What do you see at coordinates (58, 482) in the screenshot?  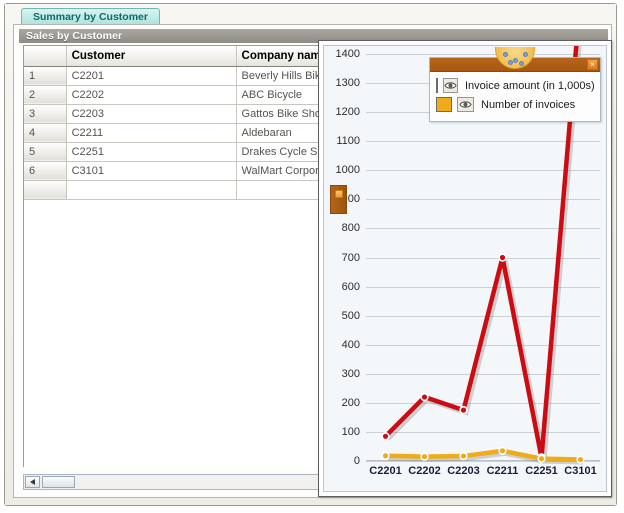 I see `scrollbar-thumb` at bounding box center [58, 482].